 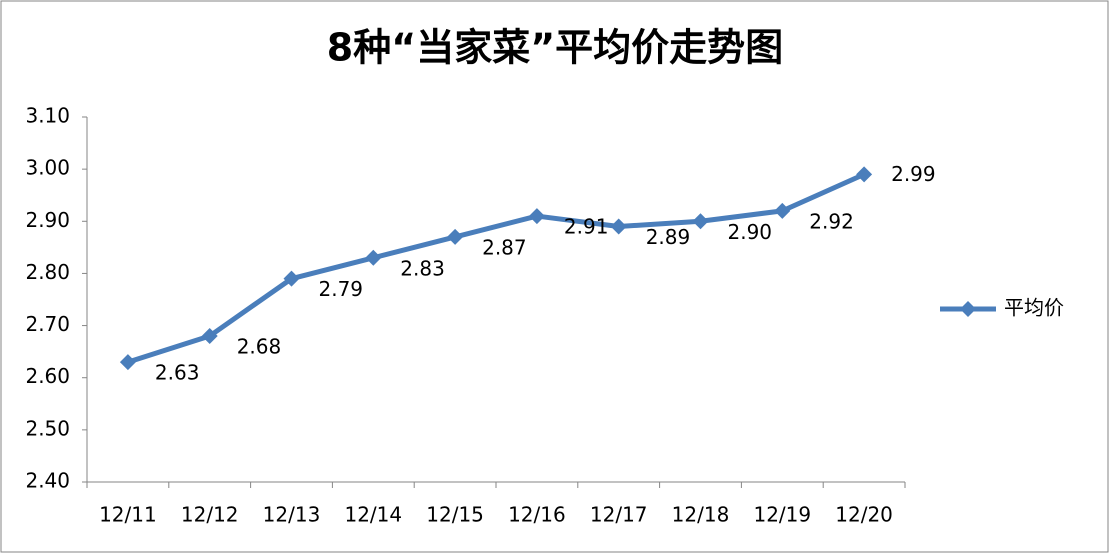 What do you see at coordinates (422, 268) in the screenshot?
I see `data-label: 2.83` at bounding box center [422, 268].